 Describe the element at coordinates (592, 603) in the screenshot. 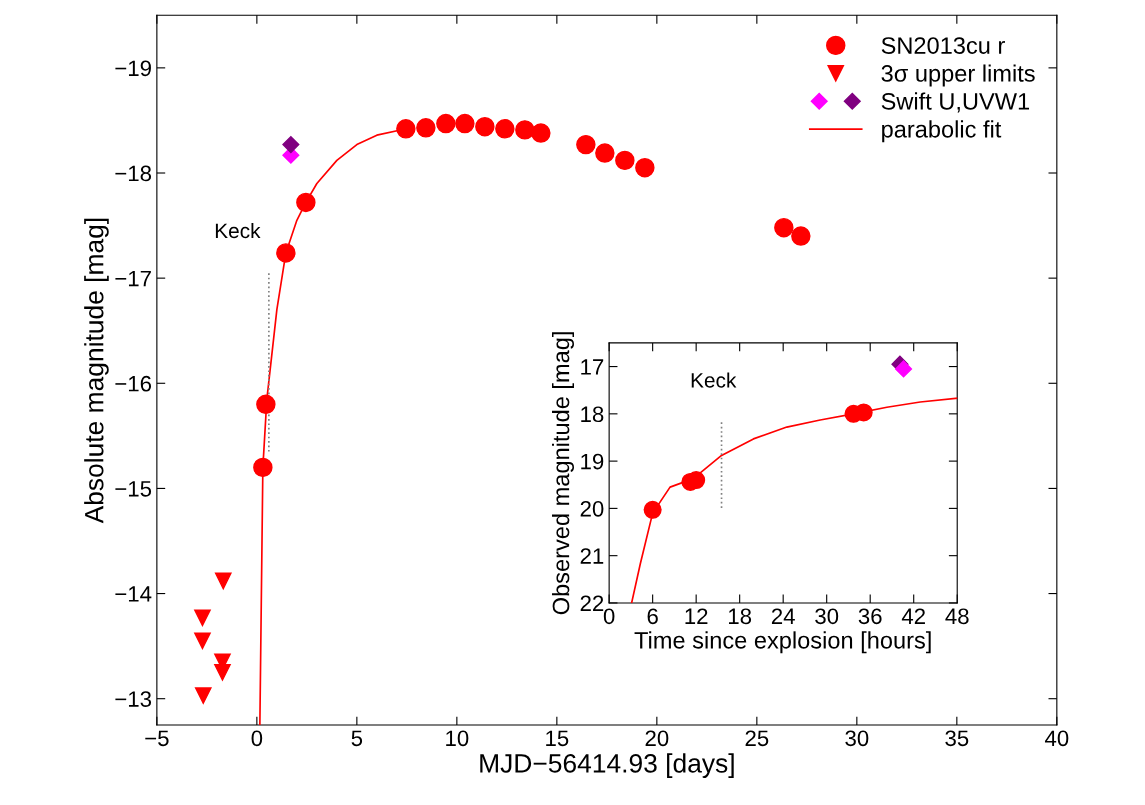

I see `y-tick-label: 22` at that location.